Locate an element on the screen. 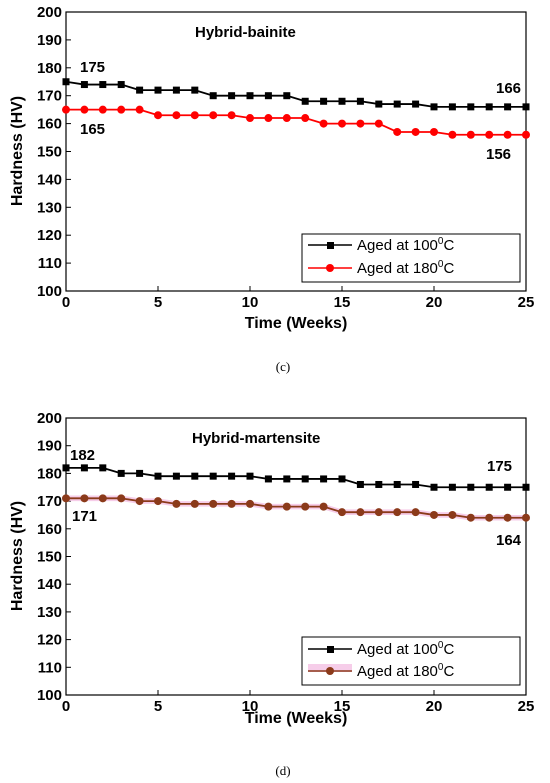 The height and width of the screenshot is (783, 550). legend: Aged at 1000C Aged at 1800C is located at coordinates (411, 258).